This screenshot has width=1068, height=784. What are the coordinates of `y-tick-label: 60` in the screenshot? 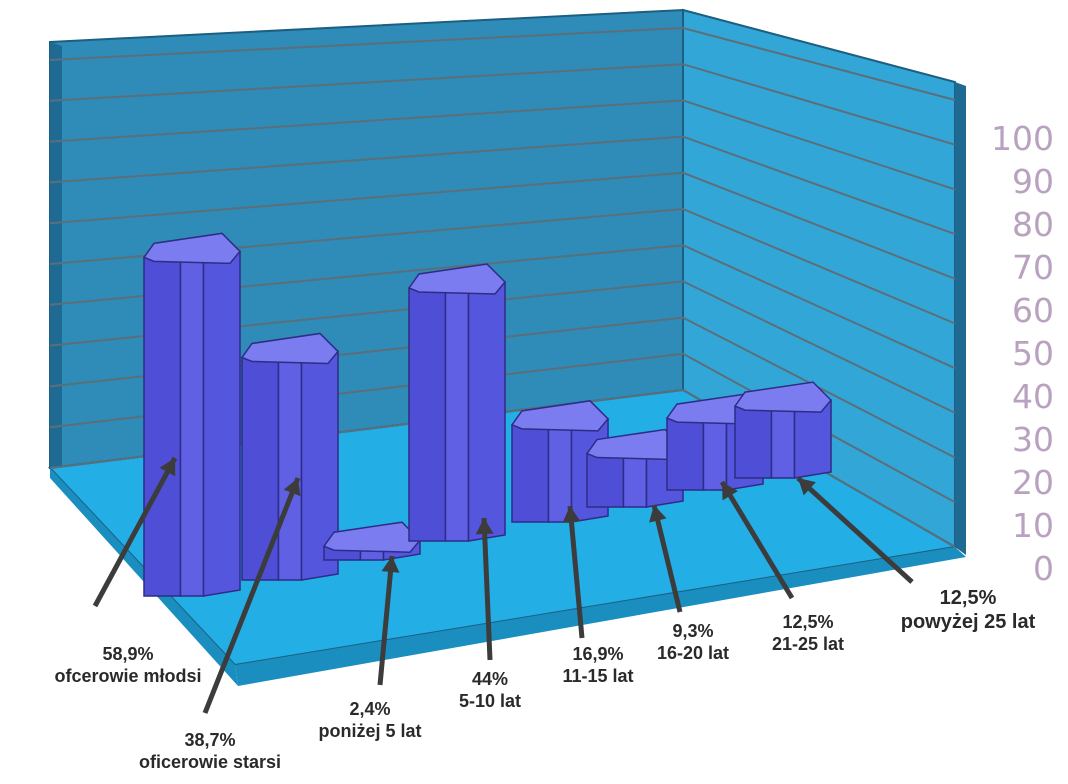 It's located at (1033, 310).